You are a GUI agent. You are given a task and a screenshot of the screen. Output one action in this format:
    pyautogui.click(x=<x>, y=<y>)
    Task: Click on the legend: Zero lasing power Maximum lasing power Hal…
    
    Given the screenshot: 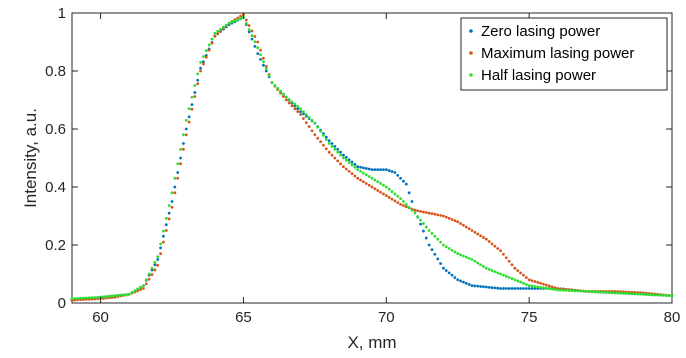 What is the action you would take?
    pyautogui.click(x=564, y=54)
    